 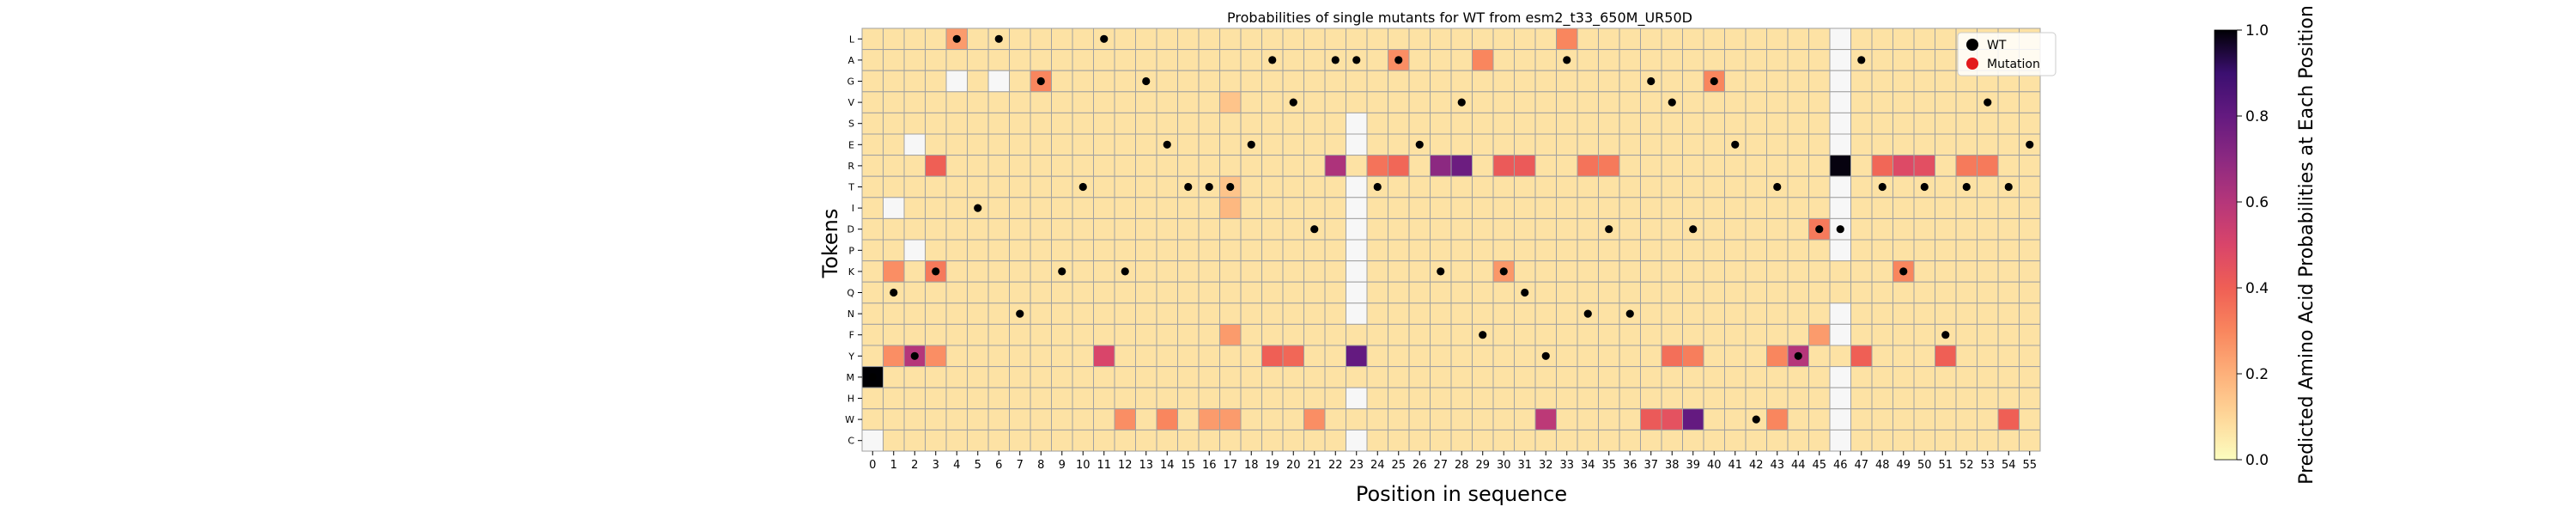 I want to click on x-tick-label: 8, so click(x=1041, y=465).